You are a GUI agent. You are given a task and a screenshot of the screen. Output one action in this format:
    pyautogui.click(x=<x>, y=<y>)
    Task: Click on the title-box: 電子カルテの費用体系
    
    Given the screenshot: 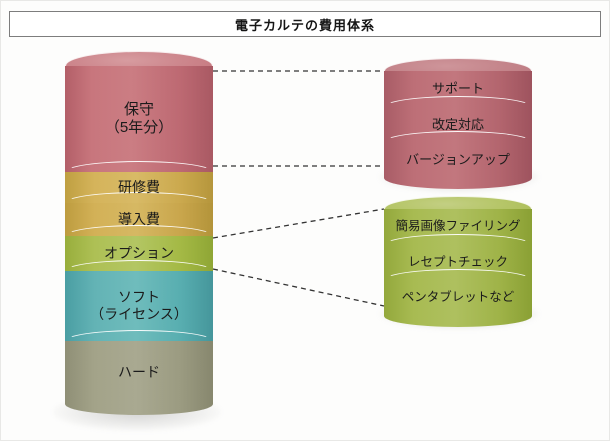 What is the action you would take?
    pyautogui.click(x=305, y=24)
    